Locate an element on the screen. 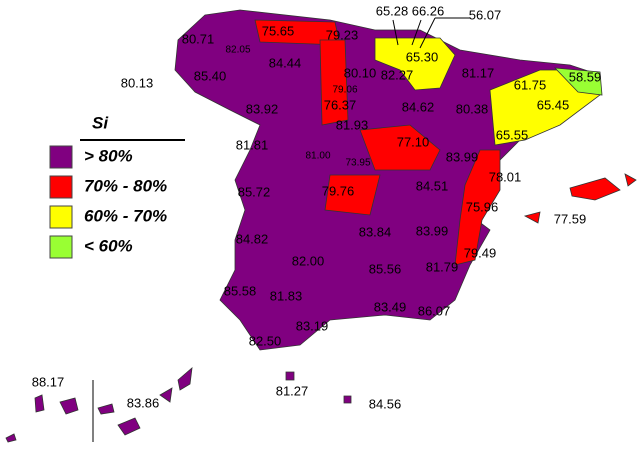  region-value: 78.01 is located at coordinates (505, 176).